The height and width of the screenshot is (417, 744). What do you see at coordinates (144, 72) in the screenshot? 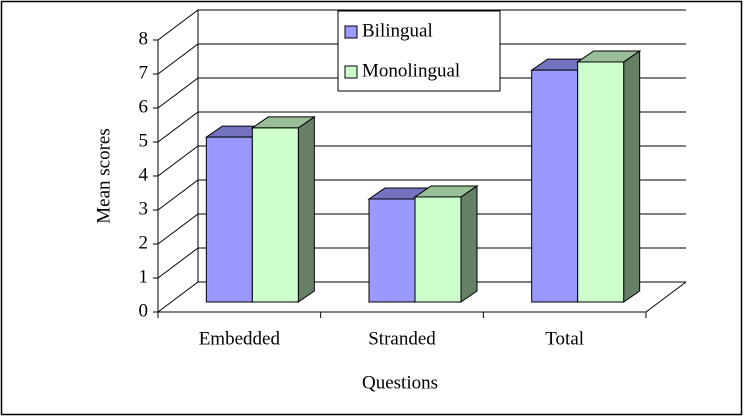
I see `y-tick-label: 7` at bounding box center [144, 72].